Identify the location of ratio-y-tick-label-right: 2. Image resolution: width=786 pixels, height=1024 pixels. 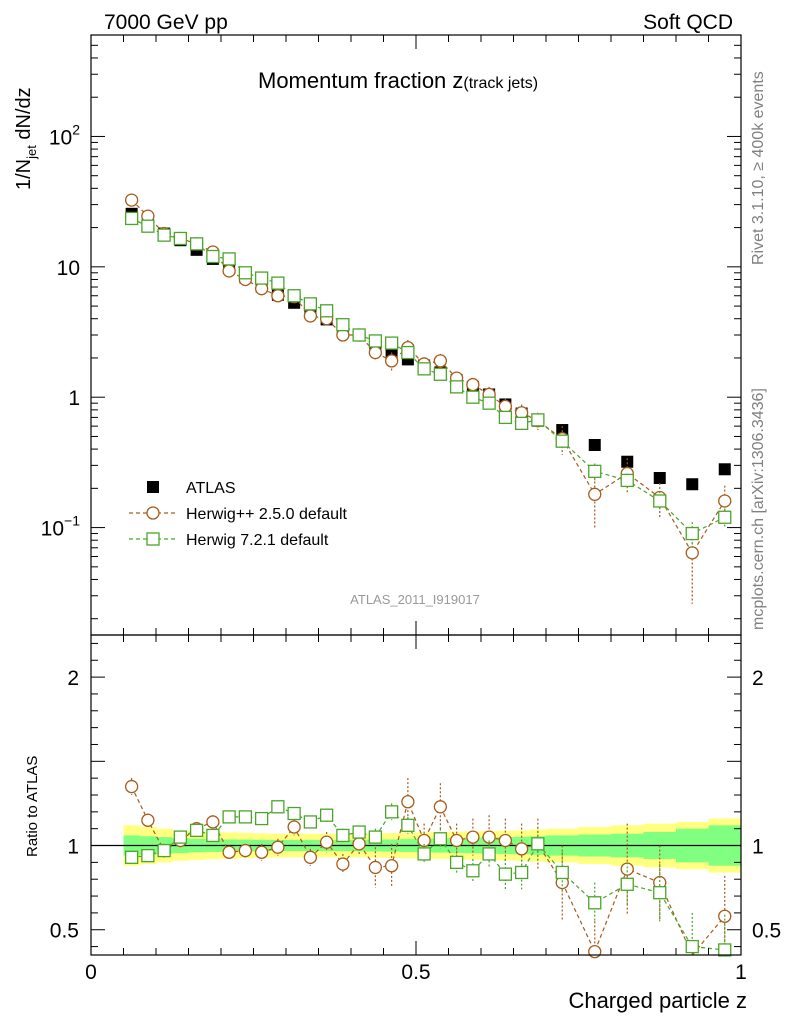
(758, 678).